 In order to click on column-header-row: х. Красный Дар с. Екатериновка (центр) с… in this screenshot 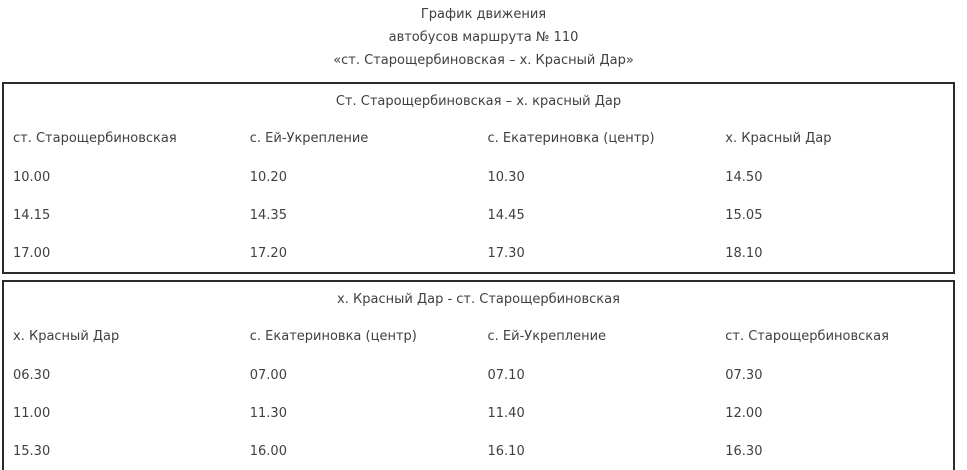, I will do `click(478, 336)`.